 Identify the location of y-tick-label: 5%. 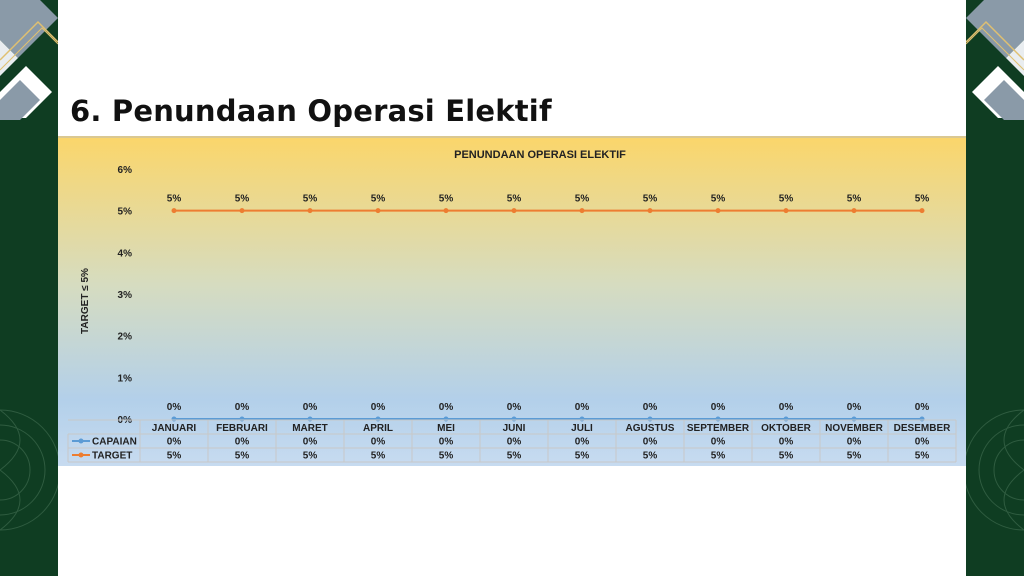
(125, 212).